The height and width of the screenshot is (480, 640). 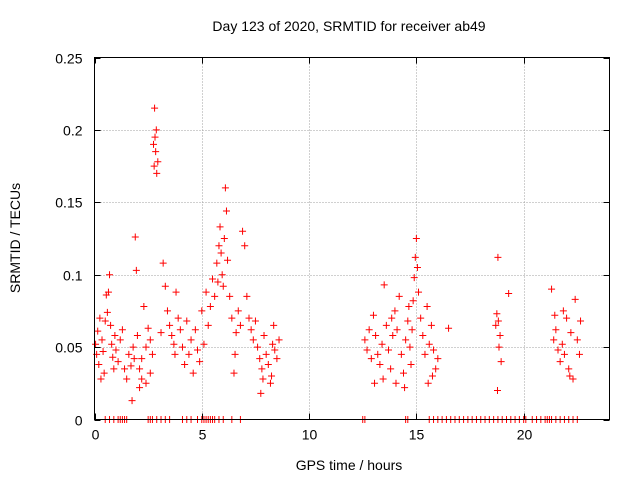 I want to click on x-tick-label: 15, so click(x=417, y=435).